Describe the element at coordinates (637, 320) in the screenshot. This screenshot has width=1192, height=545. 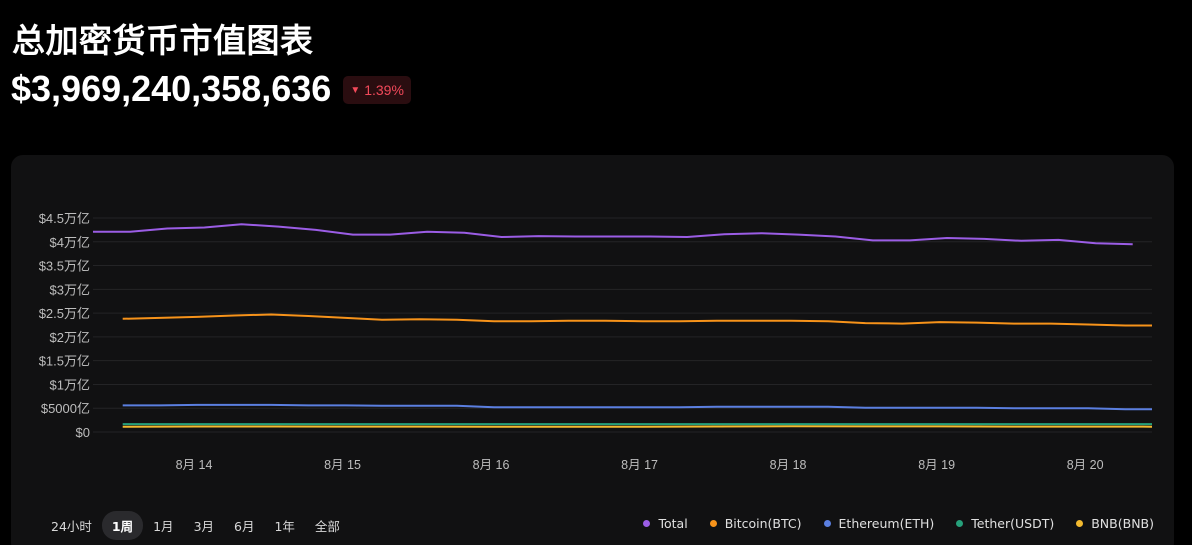
I see `series-line-bitcoin-btc` at that location.